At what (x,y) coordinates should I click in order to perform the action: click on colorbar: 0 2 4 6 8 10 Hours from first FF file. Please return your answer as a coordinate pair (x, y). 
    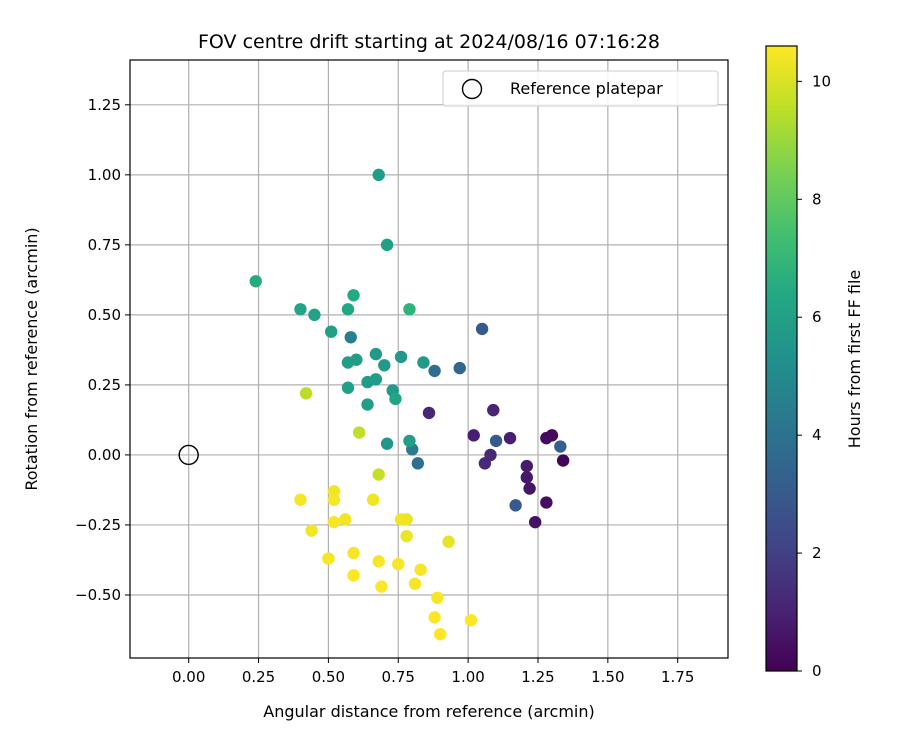
    Looking at the image, I should click on (814, 362).